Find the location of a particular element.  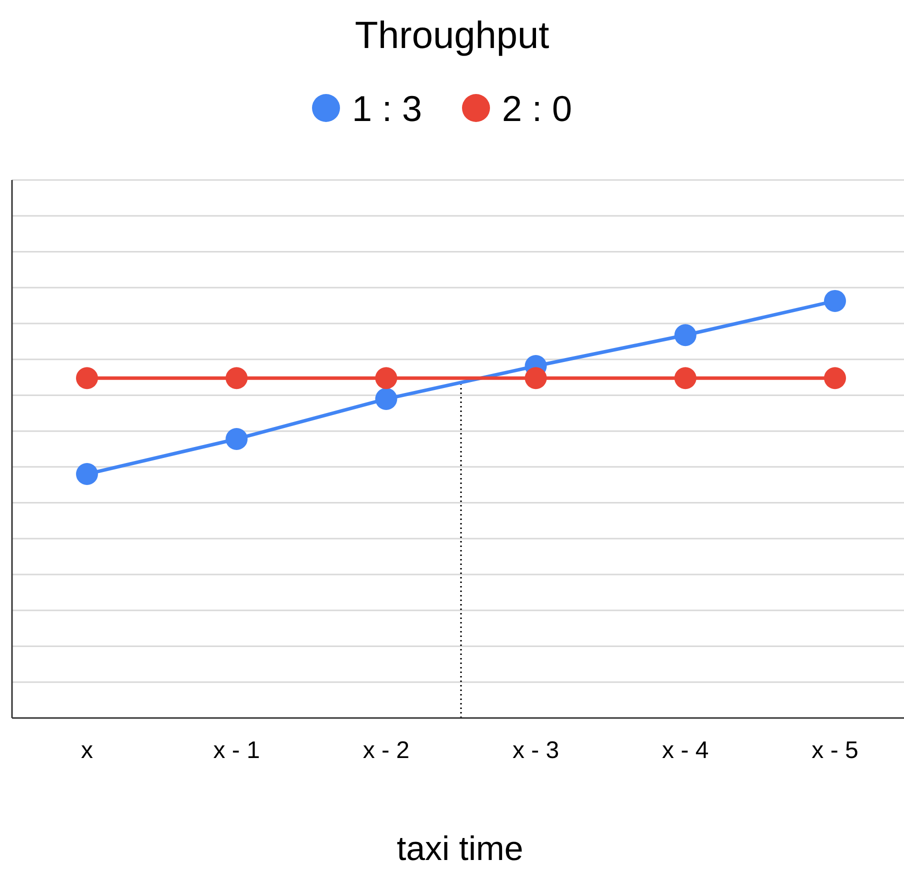

x-tick-label: x - 3 is located at coordinates (536, 750).